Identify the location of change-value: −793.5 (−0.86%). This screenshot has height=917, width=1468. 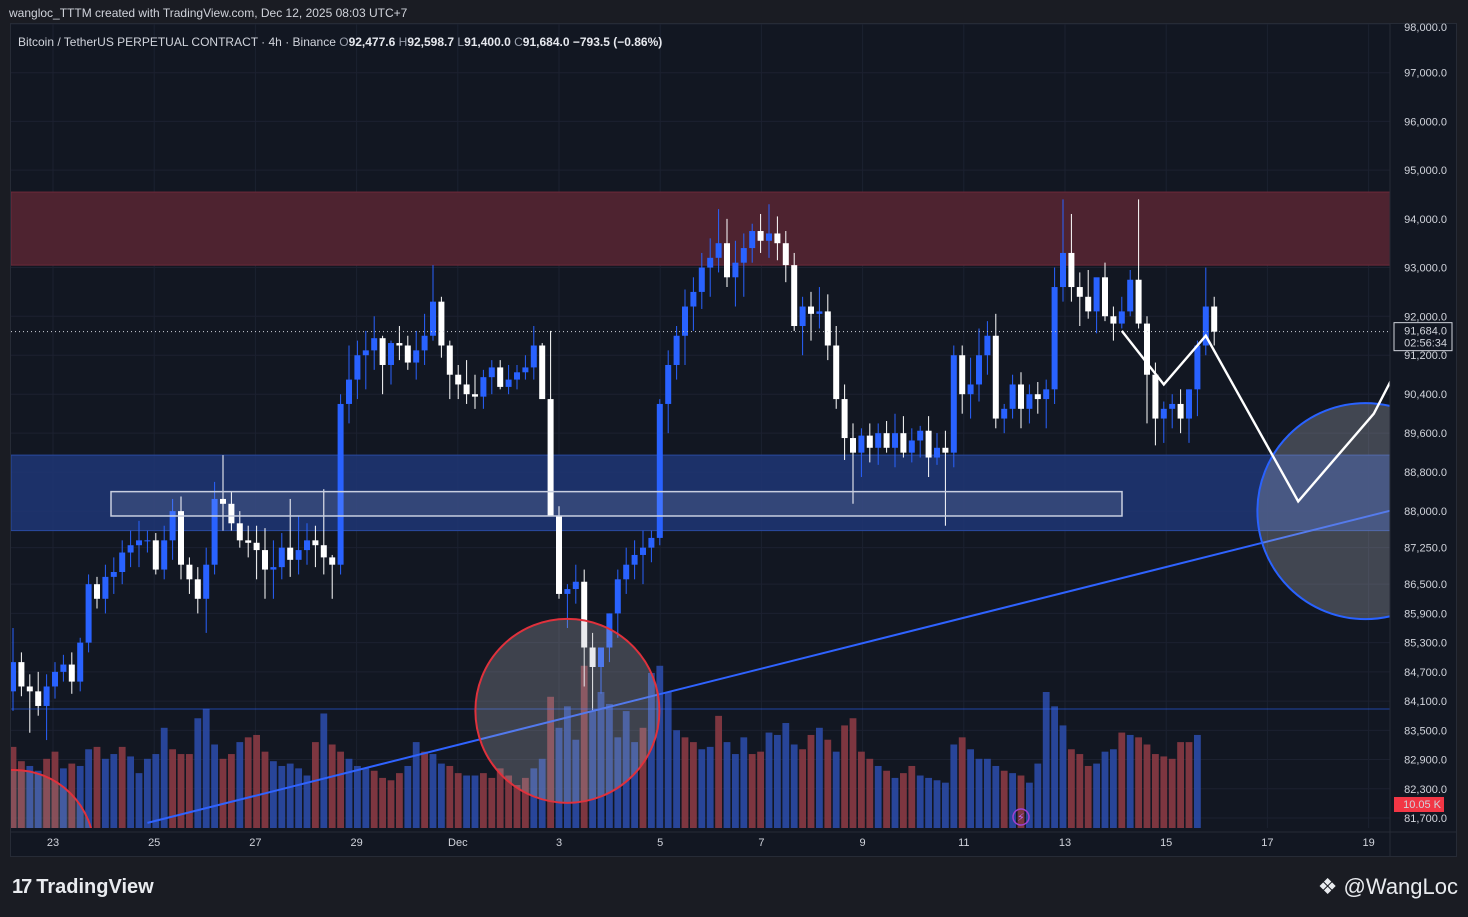
(617, 42).